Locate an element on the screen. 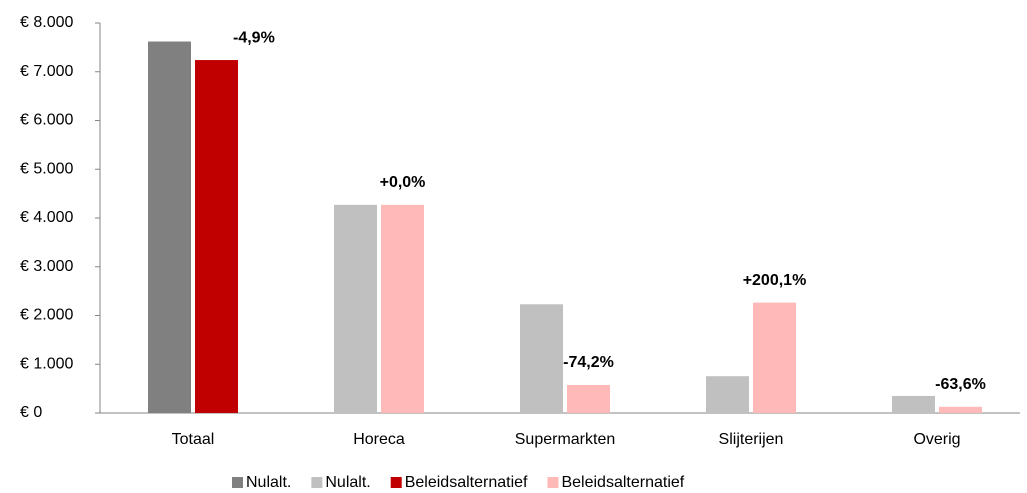 The image size is (1027, 493). annotation: +0,0% is located at coordinates (403, 182).